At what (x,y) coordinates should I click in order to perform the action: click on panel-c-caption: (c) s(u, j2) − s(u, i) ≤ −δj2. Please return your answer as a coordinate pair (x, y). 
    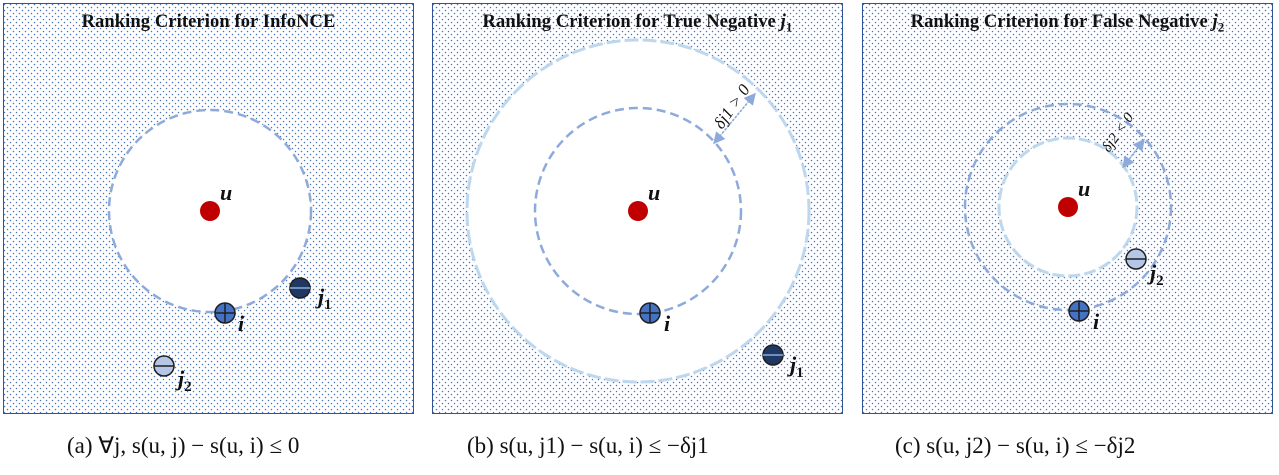
    Looking at the image, I should click on (1015, 445).